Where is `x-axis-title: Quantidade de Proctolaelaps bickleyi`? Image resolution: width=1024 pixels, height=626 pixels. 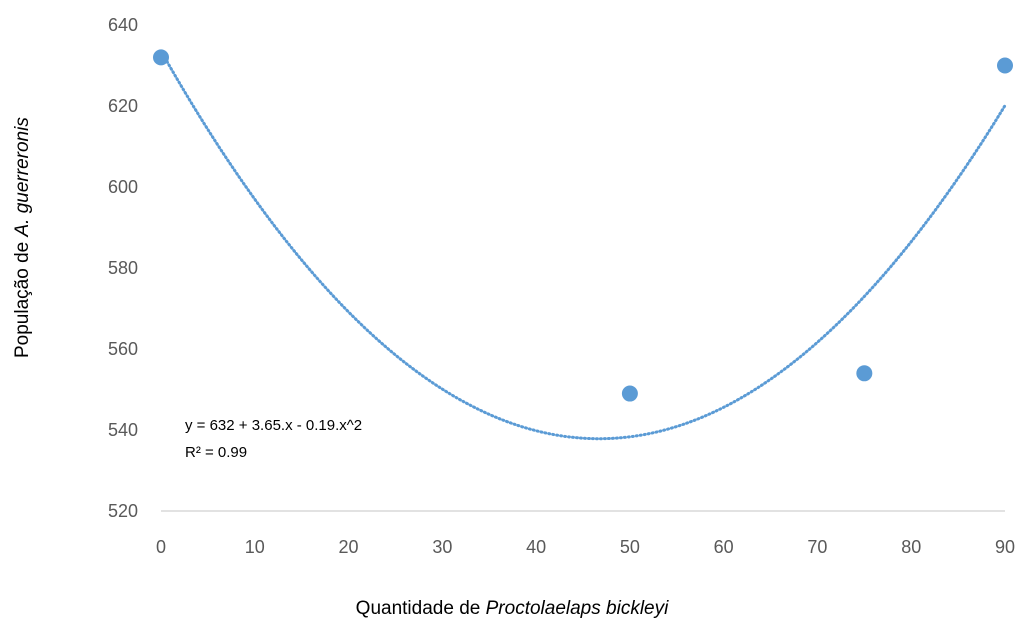
x-axis-title: Quantidade de Proctolaelaps bickleyi is located at coordinates (512, 609).